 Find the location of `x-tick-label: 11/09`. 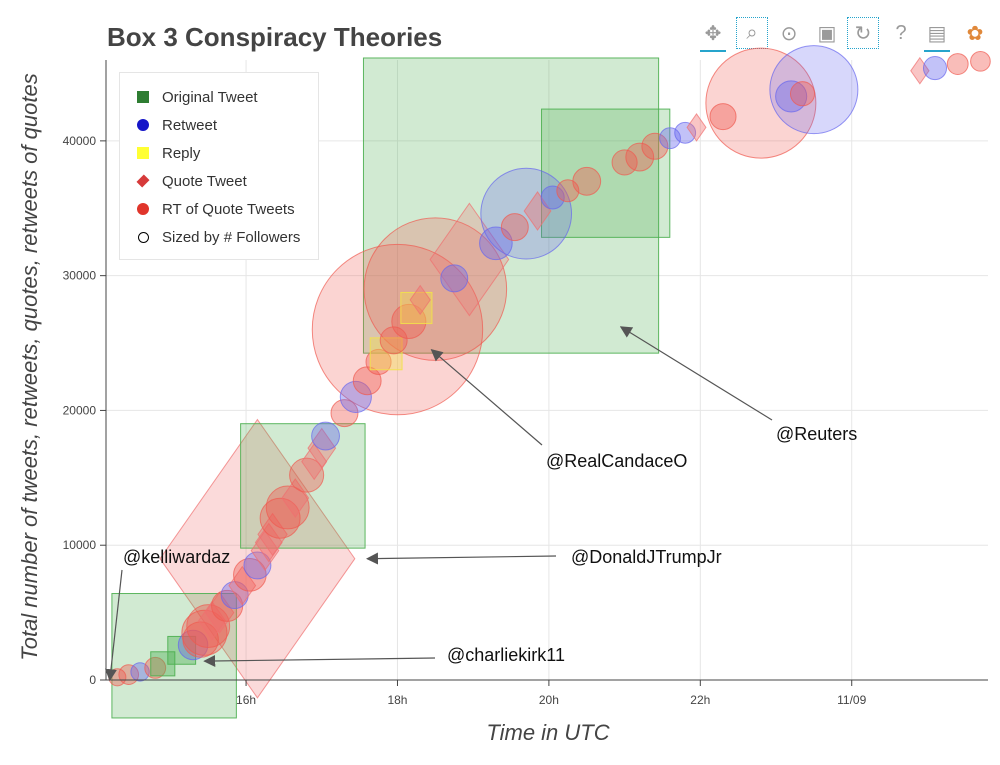

x-tick-label: 11/09 is located at coordinates (851, 700).